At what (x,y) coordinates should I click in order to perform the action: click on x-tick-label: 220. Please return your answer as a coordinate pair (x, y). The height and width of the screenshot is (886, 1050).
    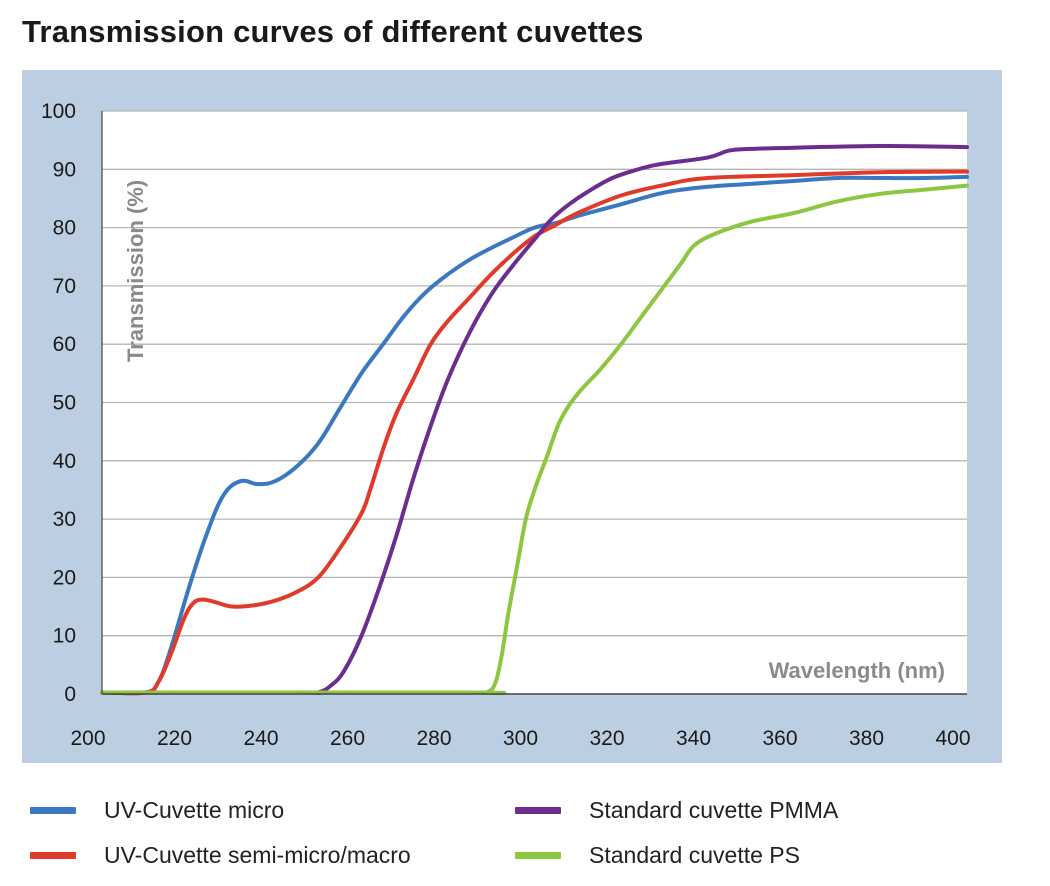
    Looking at the image, I should click on (174, 738).